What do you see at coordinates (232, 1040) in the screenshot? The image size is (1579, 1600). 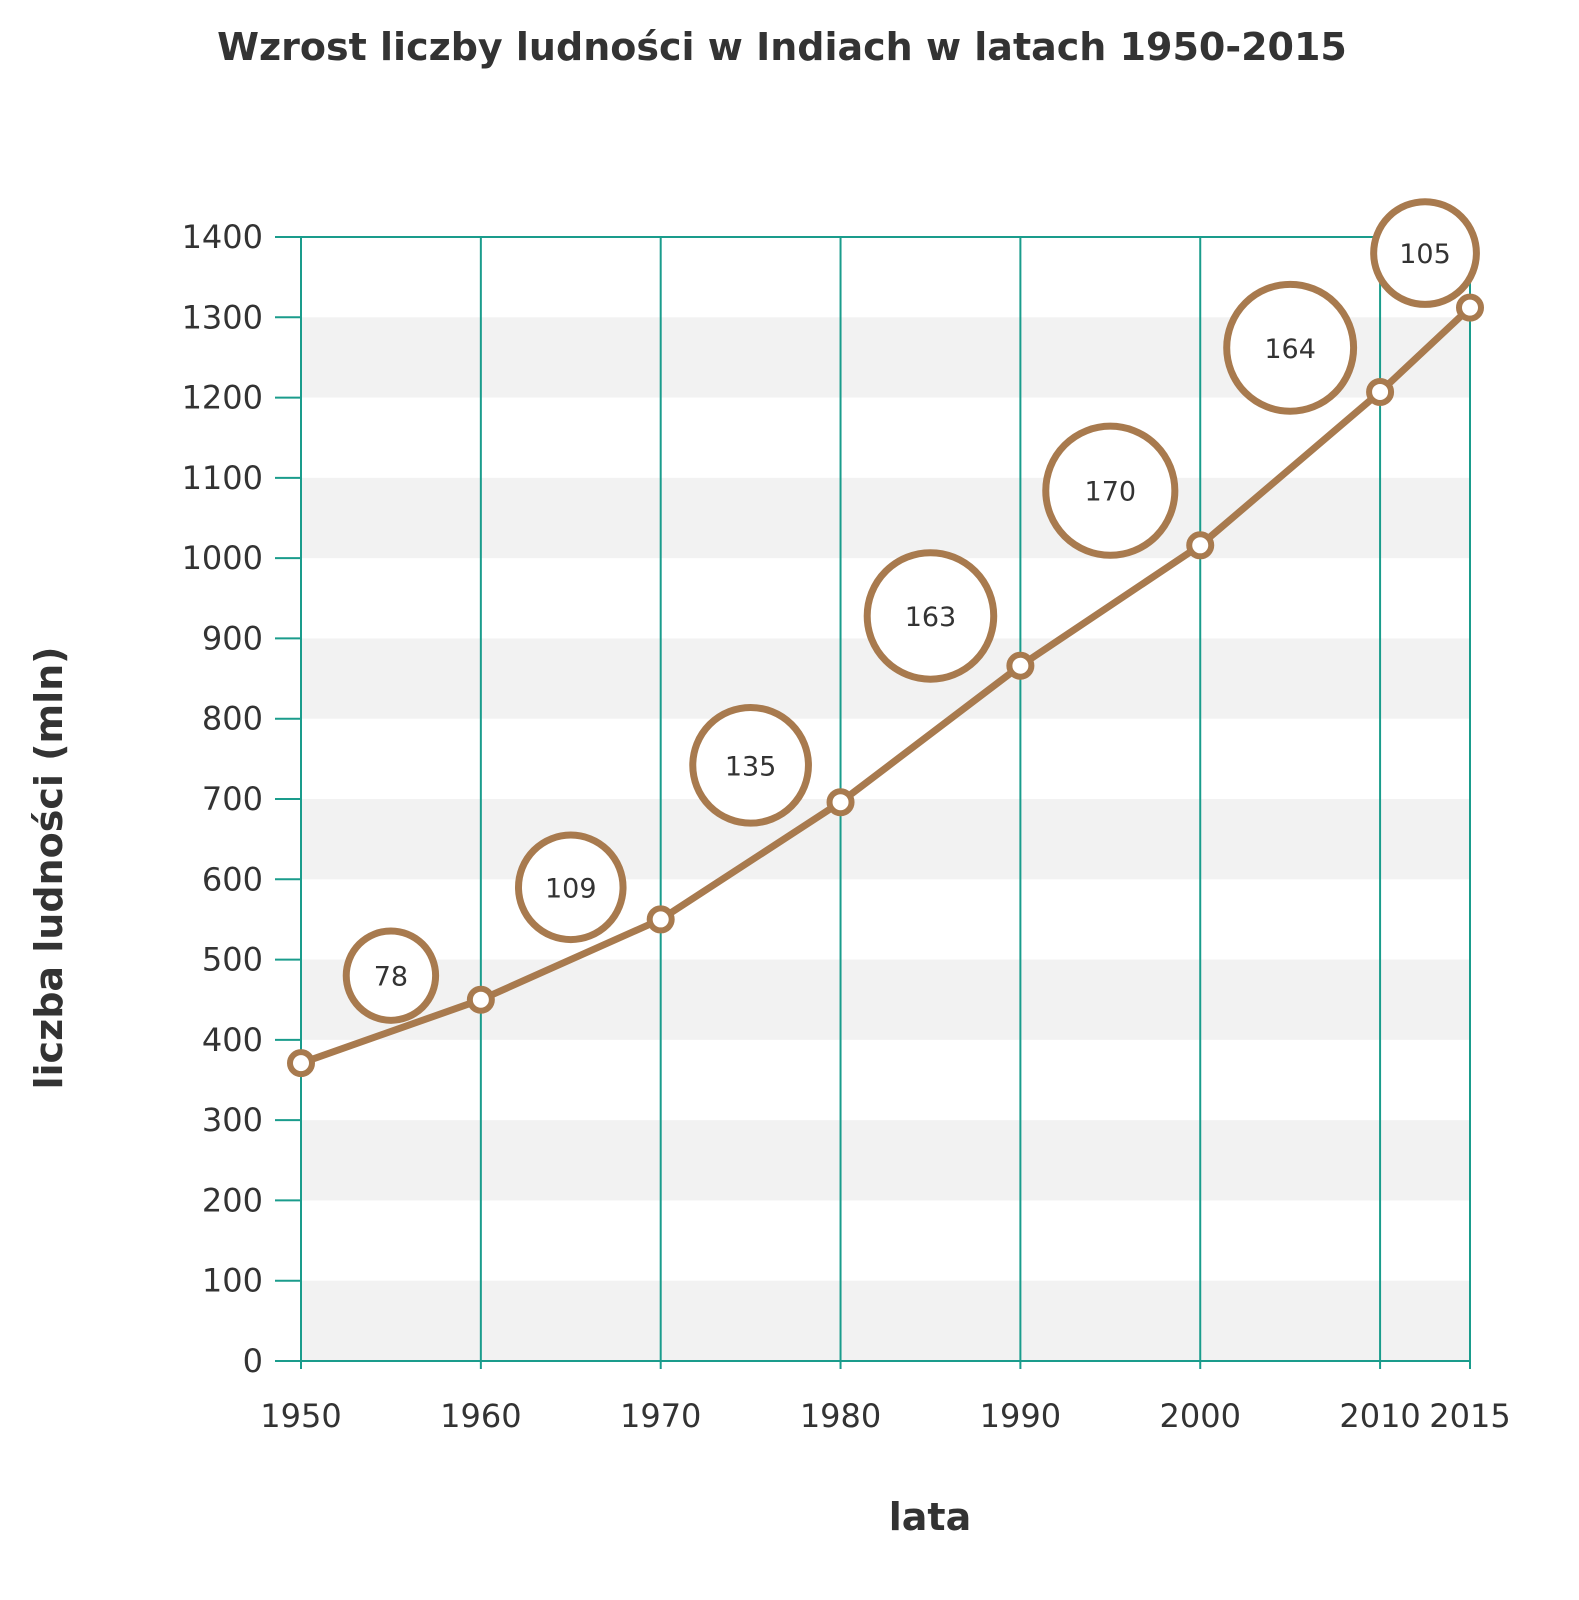 I see `y-tick-label: 400` at bounding box center [232, 1040].